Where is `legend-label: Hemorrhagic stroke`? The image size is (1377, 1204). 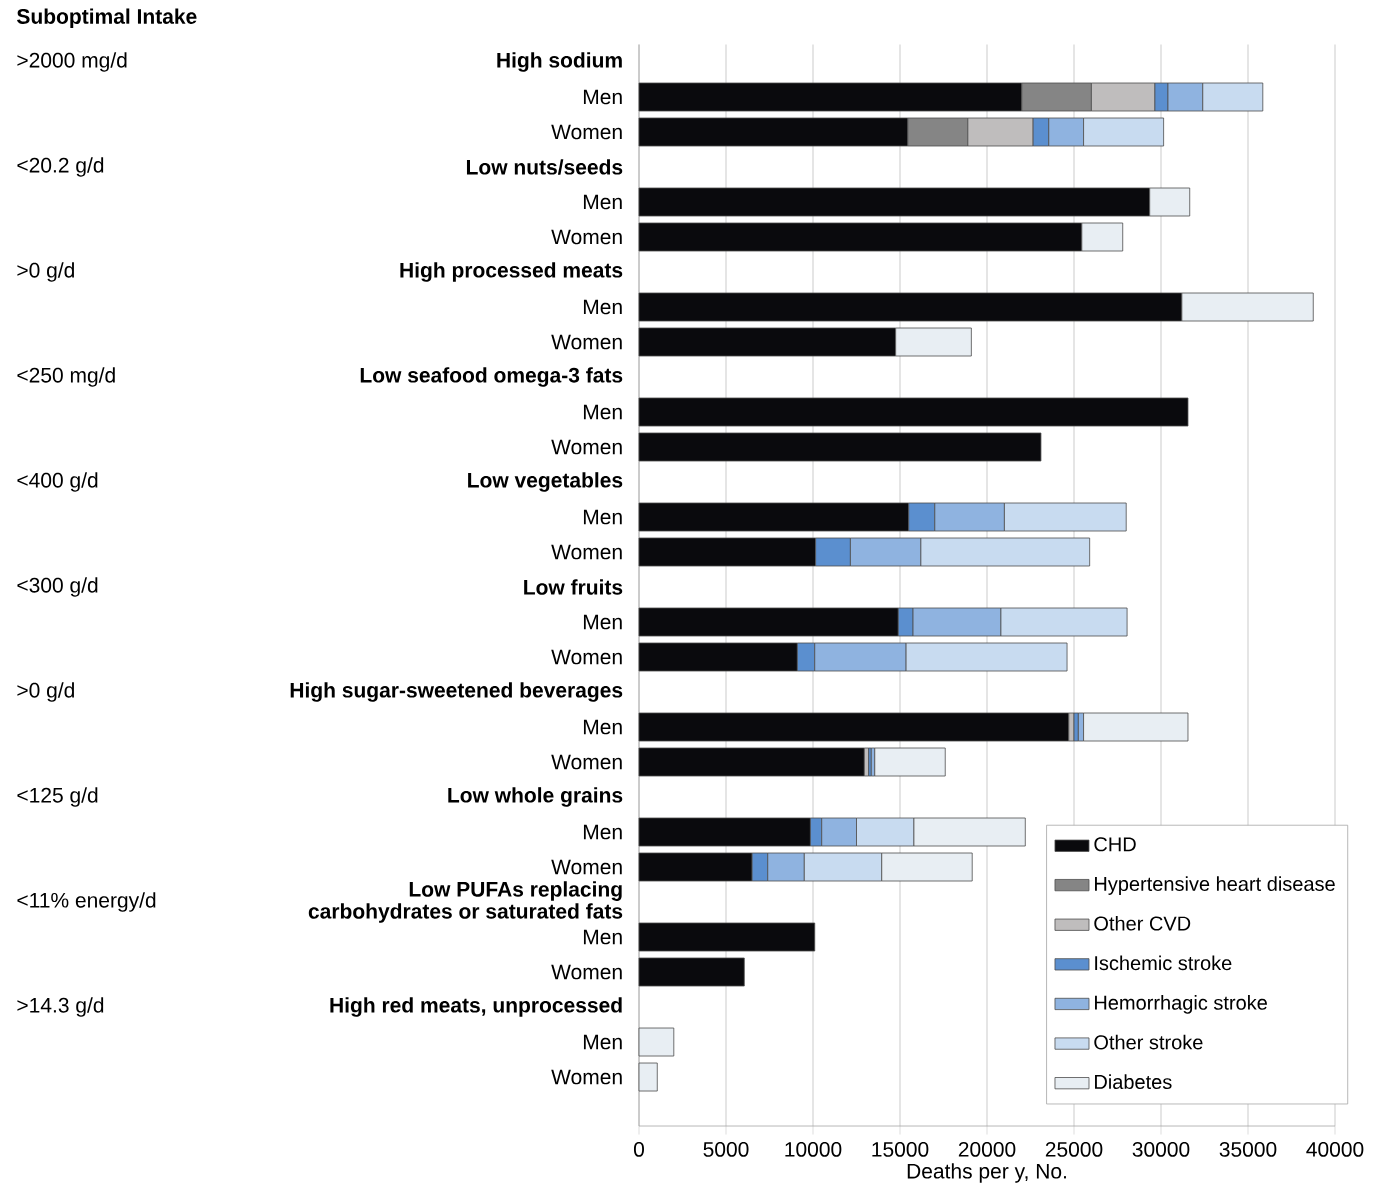 legend-label: Hemorrhagic stroke is located at coordinates (1181, 1004).